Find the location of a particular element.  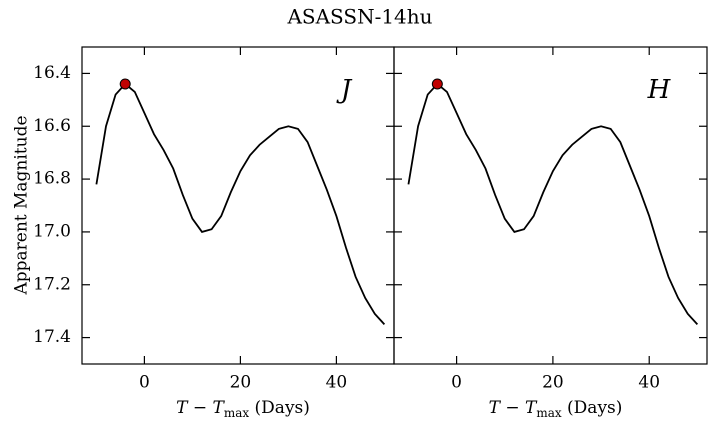

y-axis-label: Apparent Magnitude is located at coordinates (22, 205).